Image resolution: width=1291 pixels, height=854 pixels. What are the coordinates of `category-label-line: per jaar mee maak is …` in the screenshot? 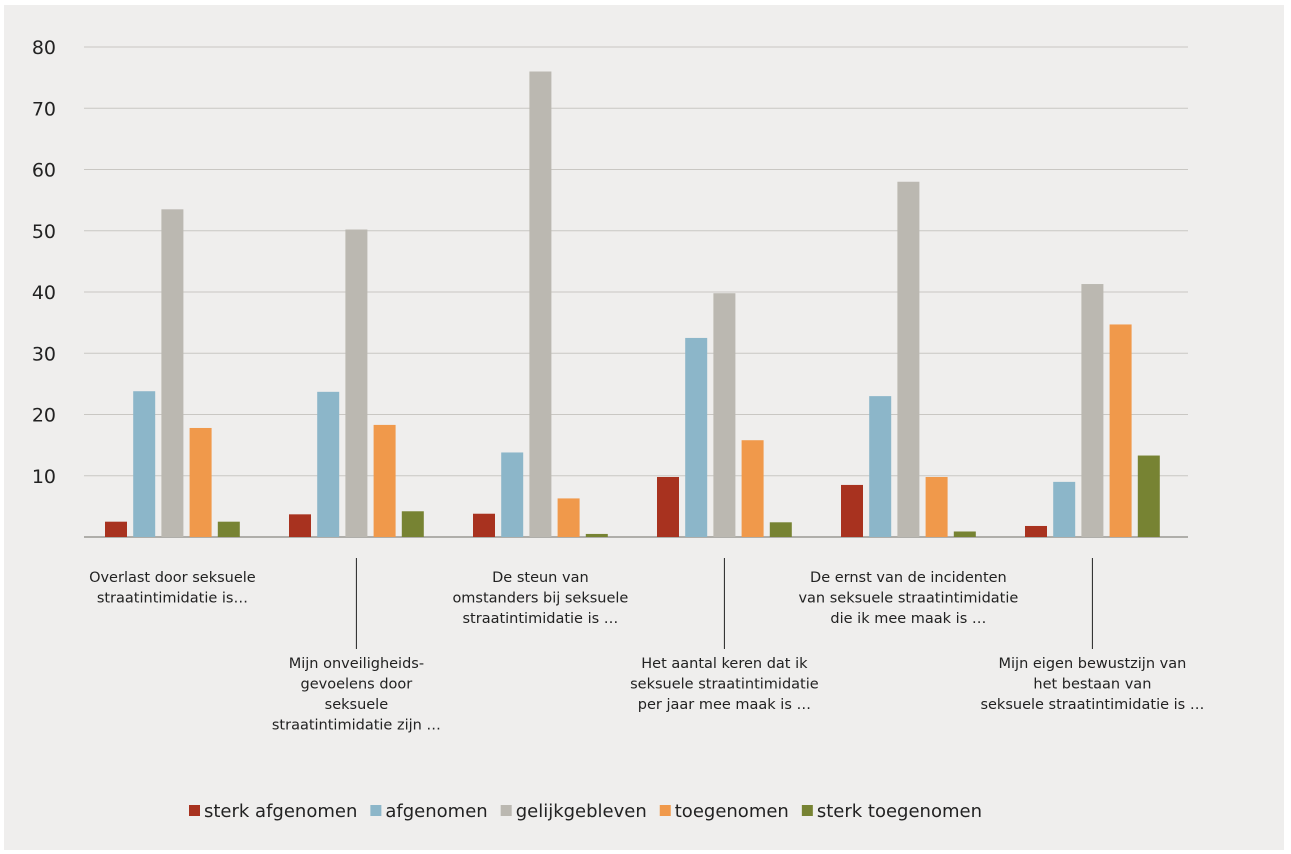 It's located at (724, 705).